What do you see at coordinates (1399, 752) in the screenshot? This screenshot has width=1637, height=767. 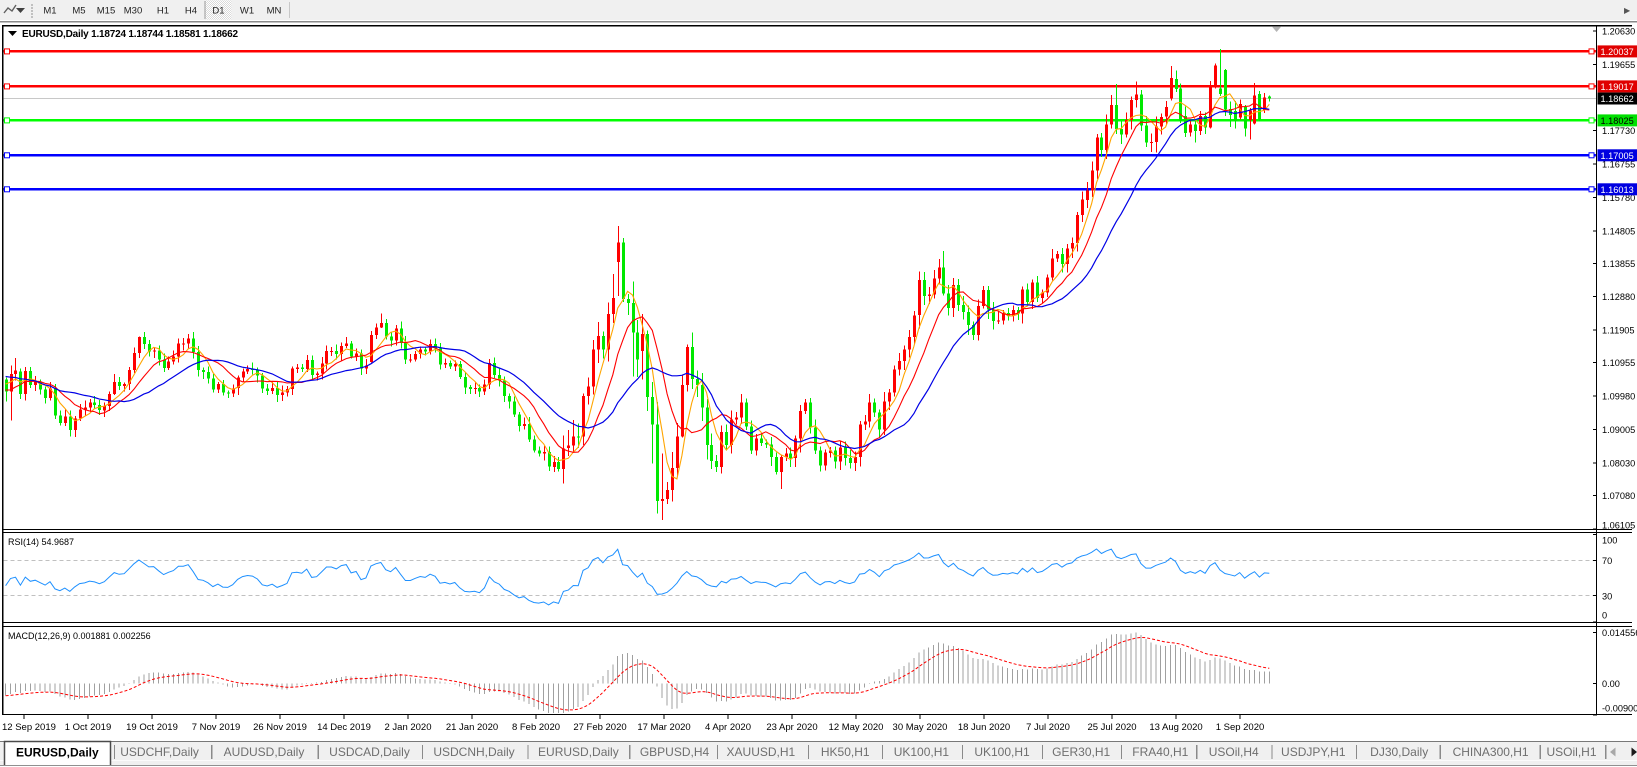 I see `svg-text: DJ30,Daily` at bounding box center [1399, 752].